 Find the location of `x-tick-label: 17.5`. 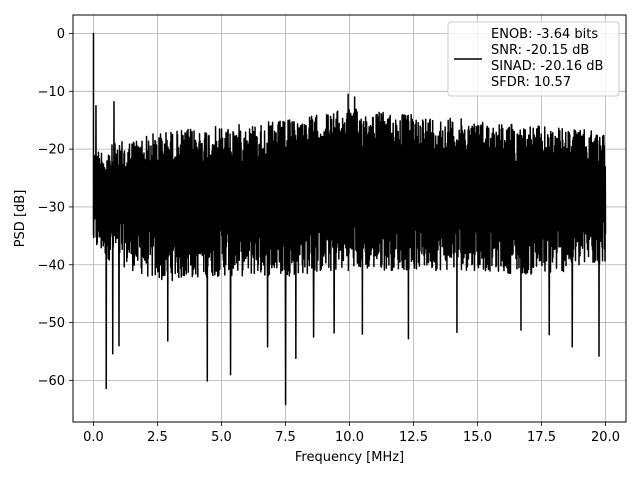

x-tick-label: 17.5 is located at coordinates (541, 437).